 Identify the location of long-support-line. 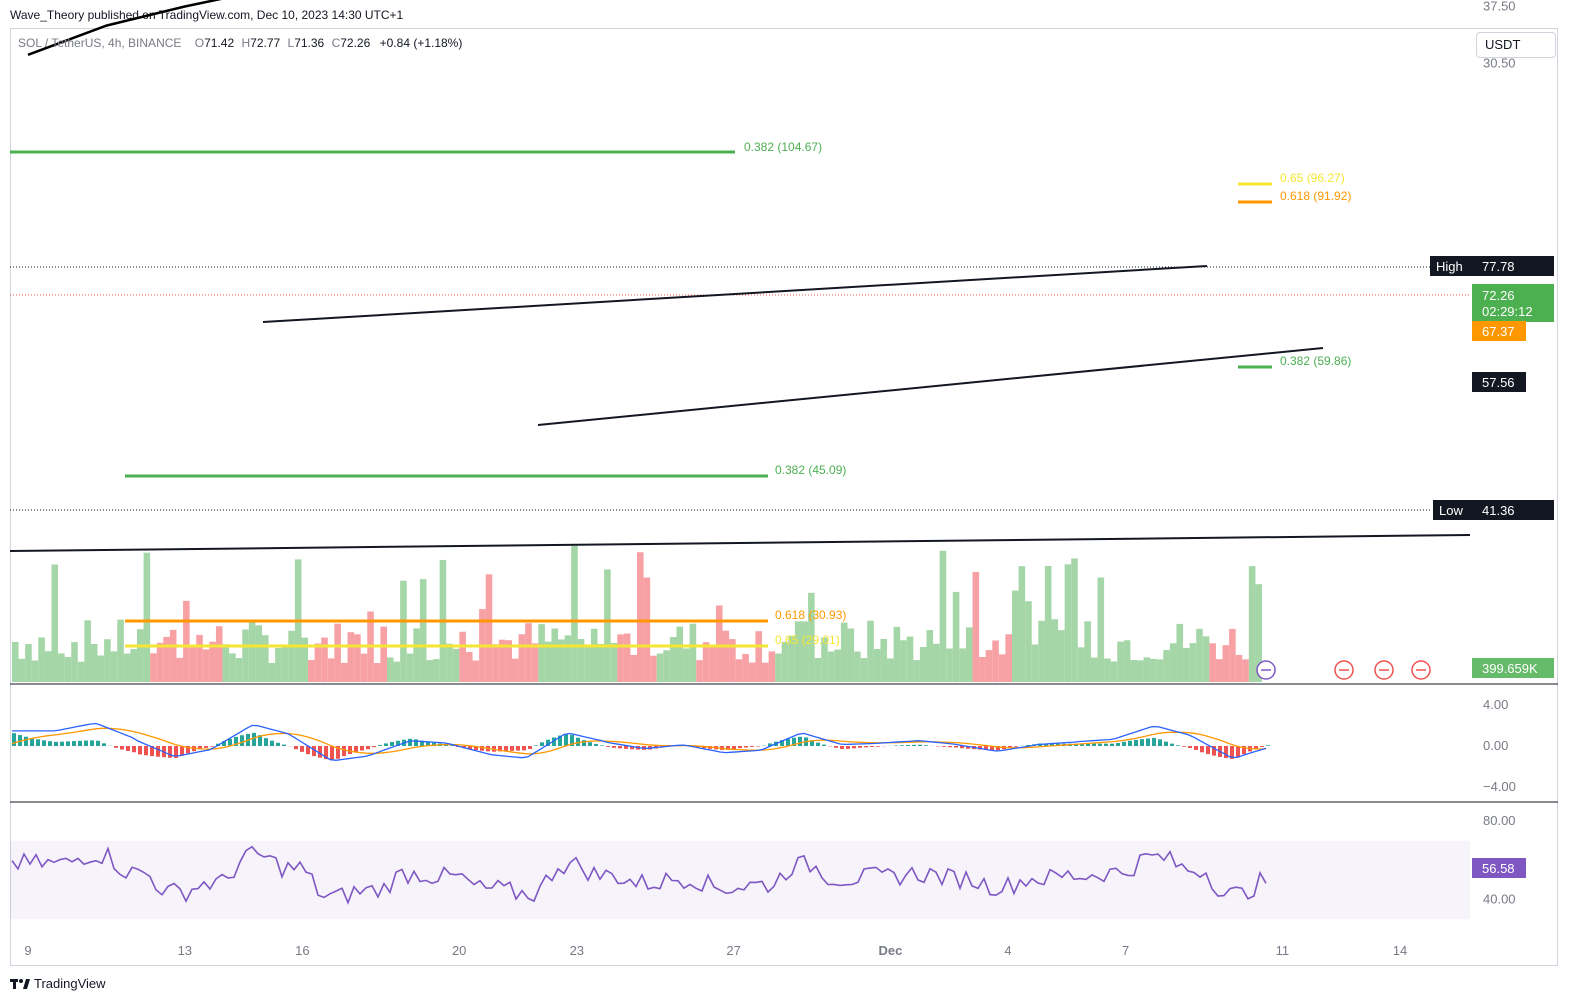
(740, 543).